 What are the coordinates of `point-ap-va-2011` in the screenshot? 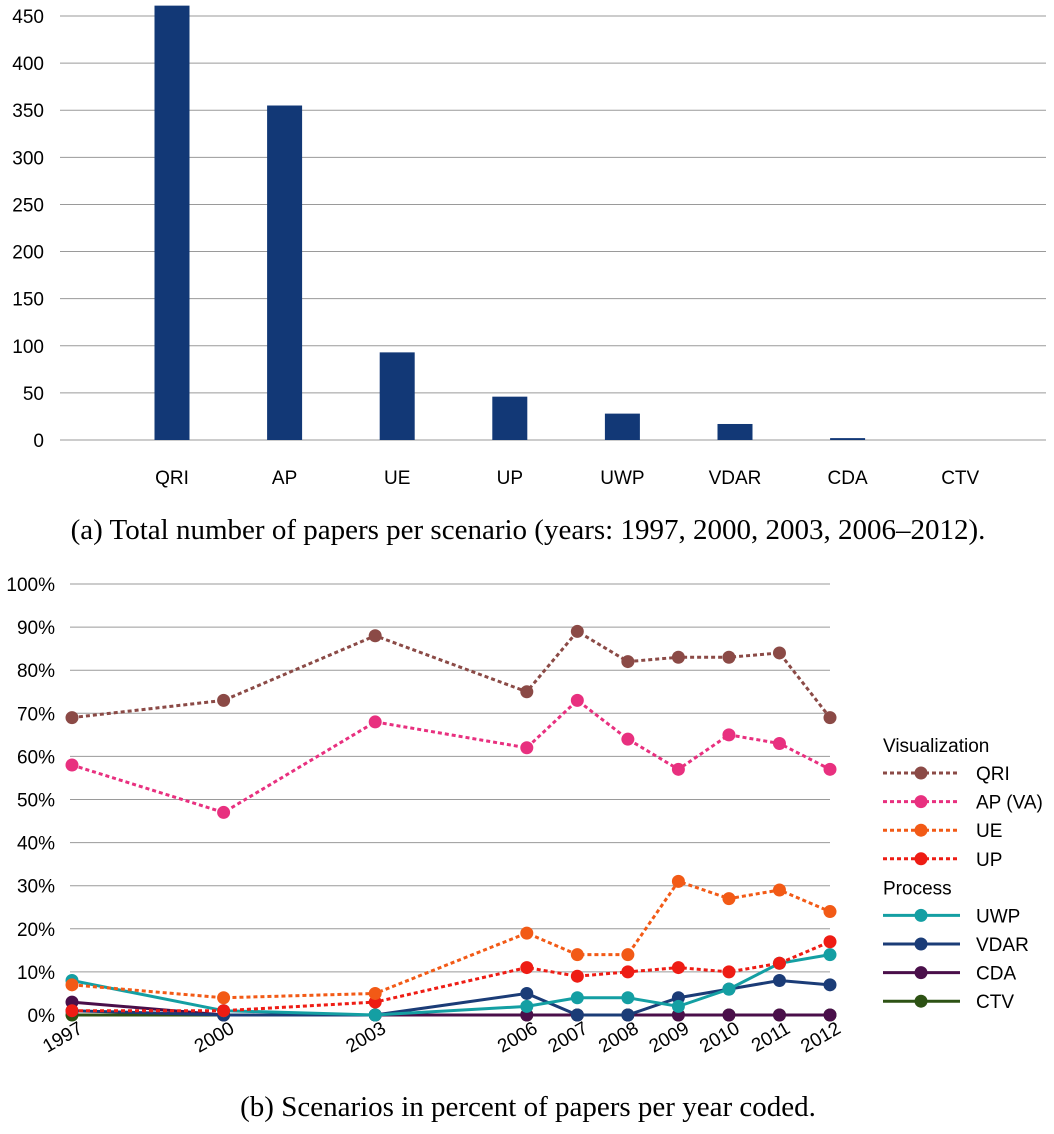 It's located at (779, 743).